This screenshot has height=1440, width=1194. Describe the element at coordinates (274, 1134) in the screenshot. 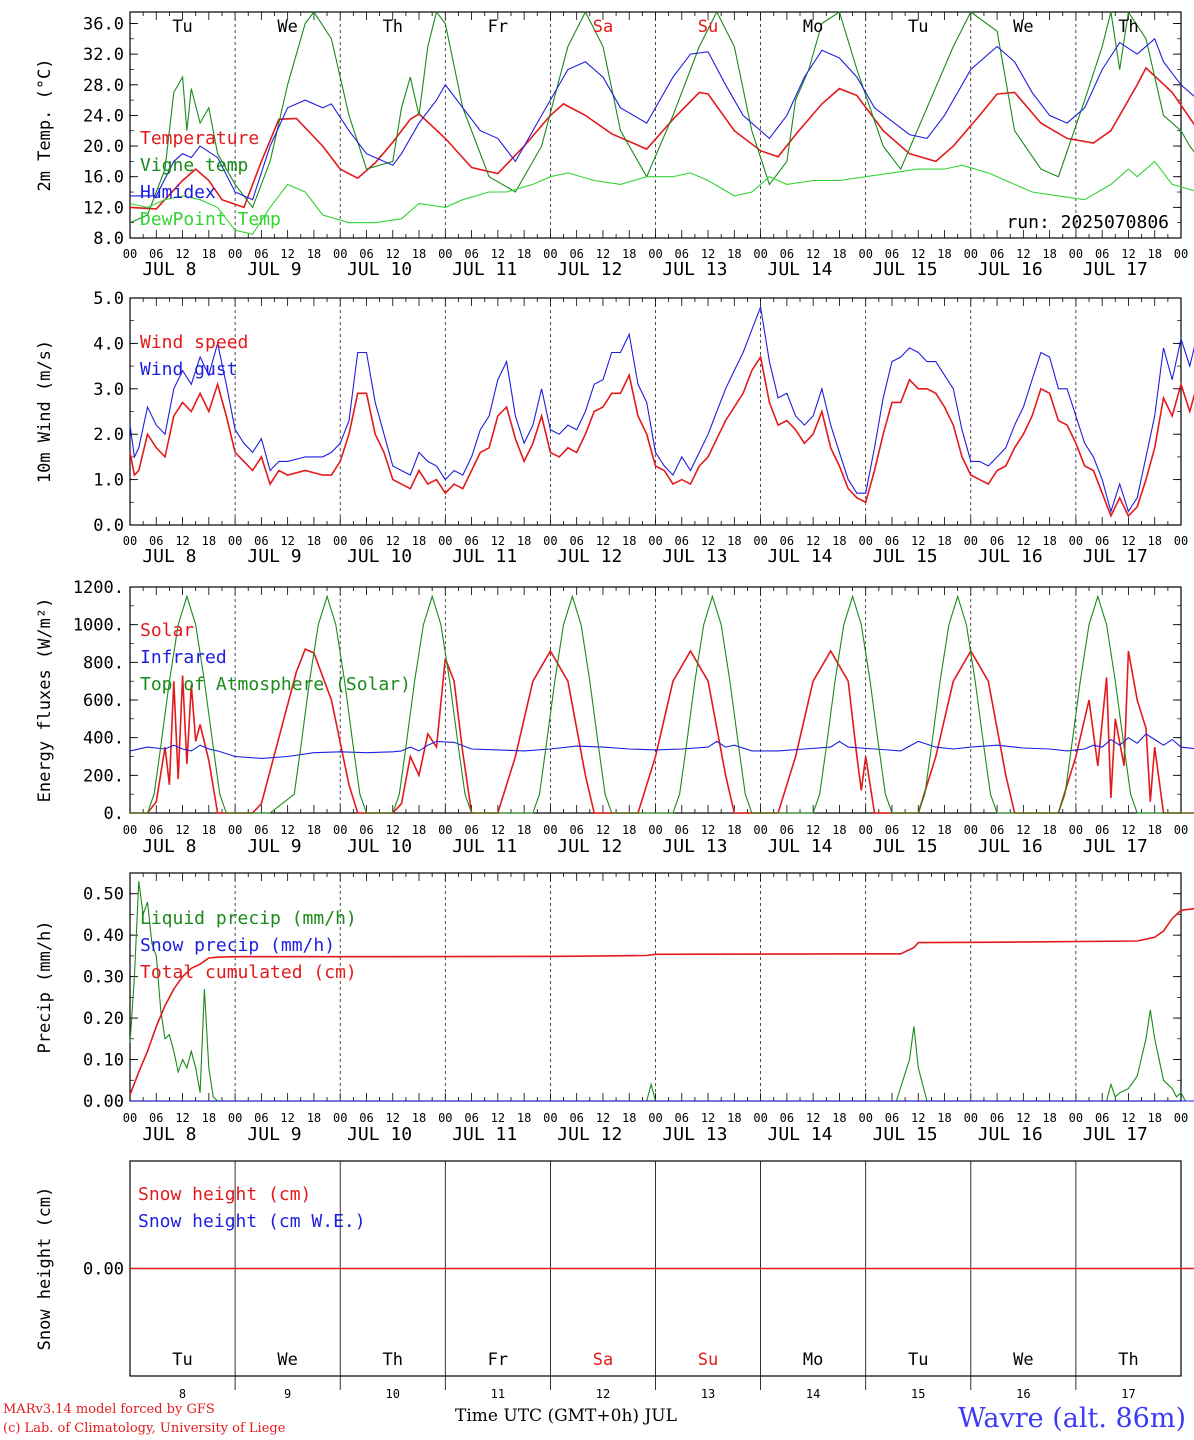

I see `date-label: JUL 9` at that location.